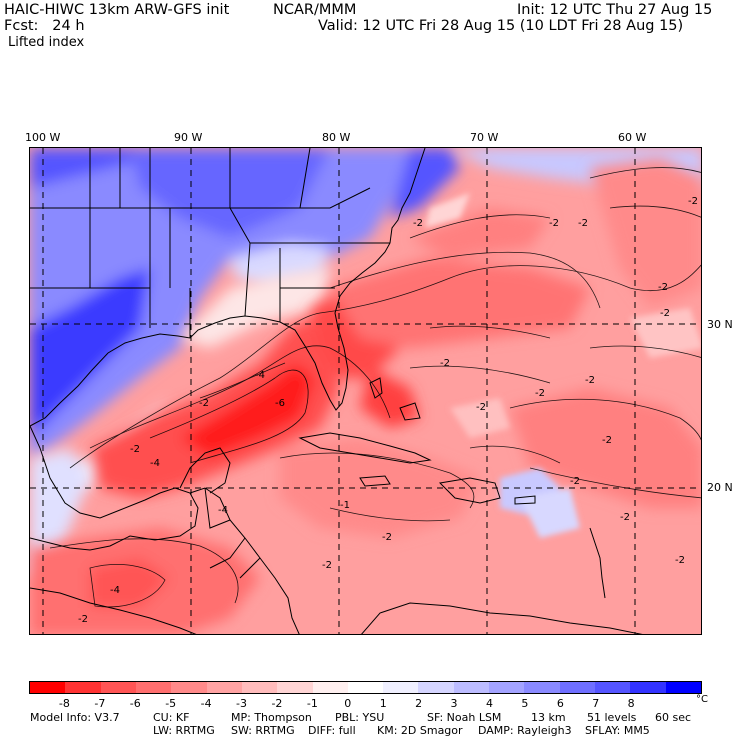 The image size is (740, 740). I want to click on damping-option: DAMP: Rayleigh3, so click(525, 730).